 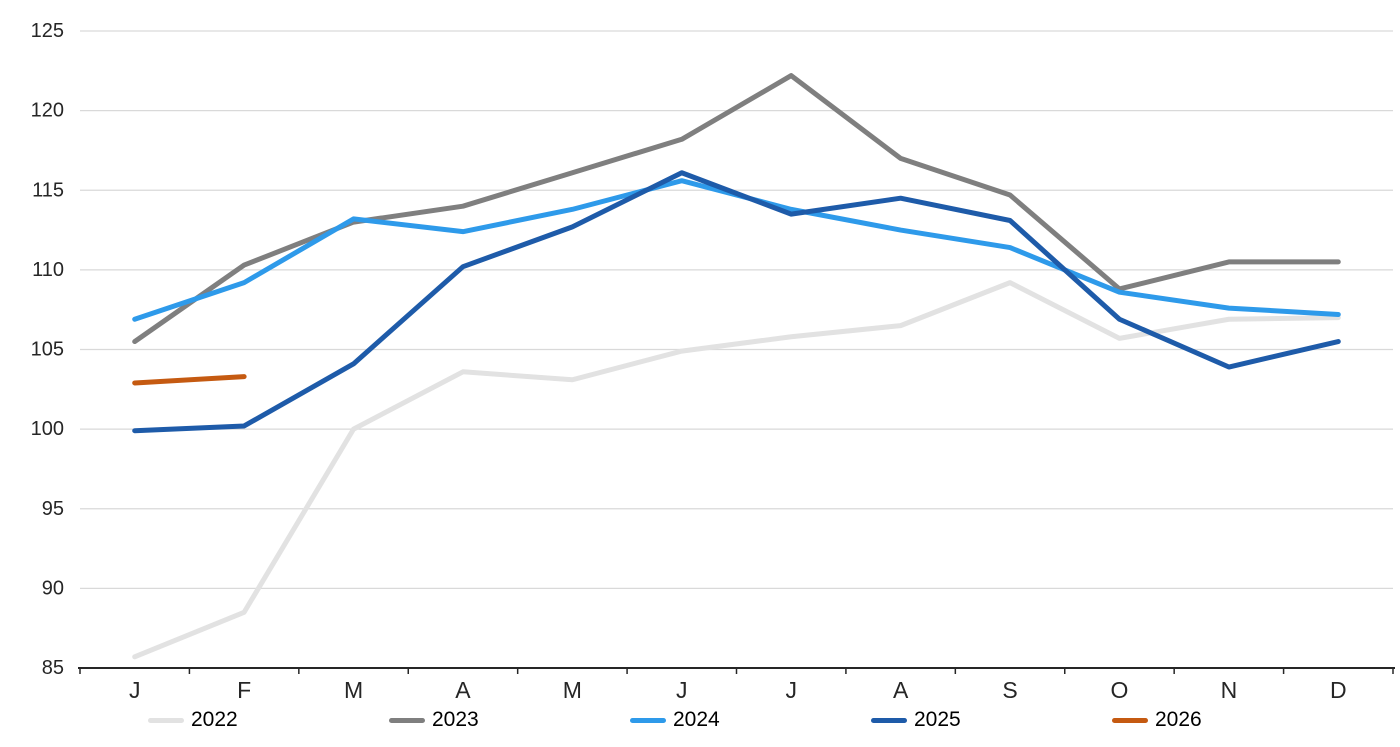 I want to click on legend-swatch-2022, so click(x=166, y=720).